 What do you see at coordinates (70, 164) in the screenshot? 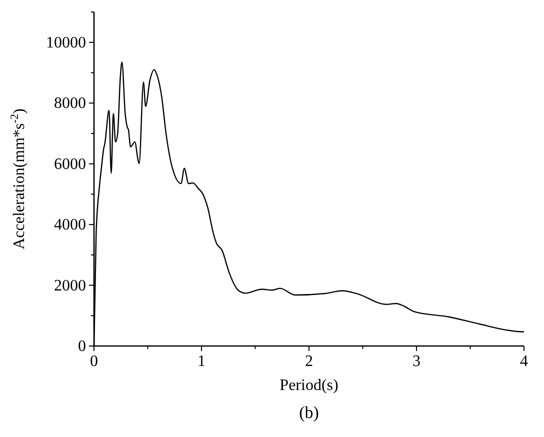
I see `y-tick-label: 6000` at bounding box center [70, 164].